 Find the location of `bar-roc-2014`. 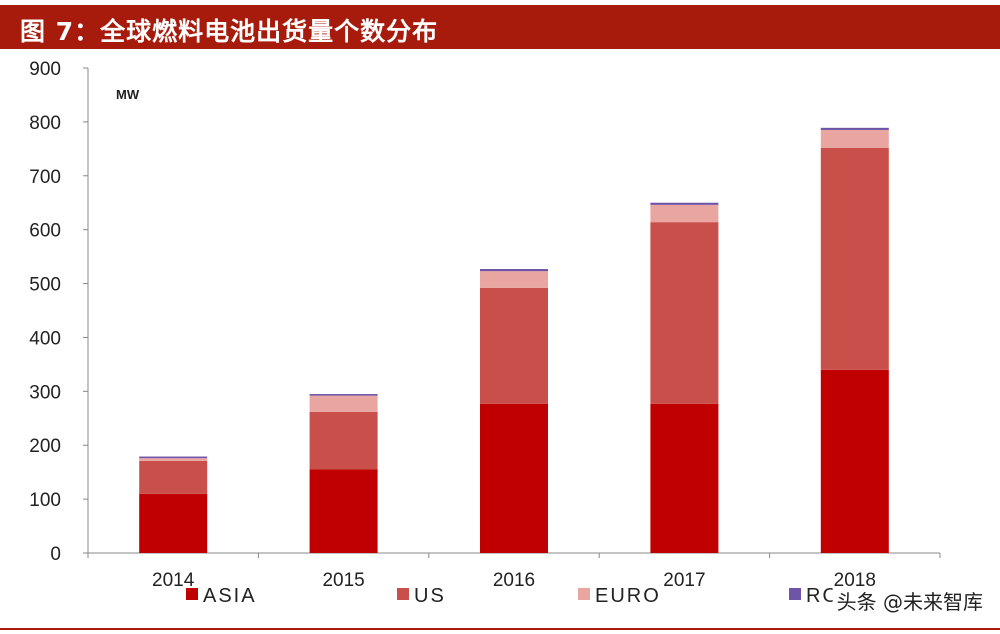

bar-roc-2014 is located at coordinates (173, 457).